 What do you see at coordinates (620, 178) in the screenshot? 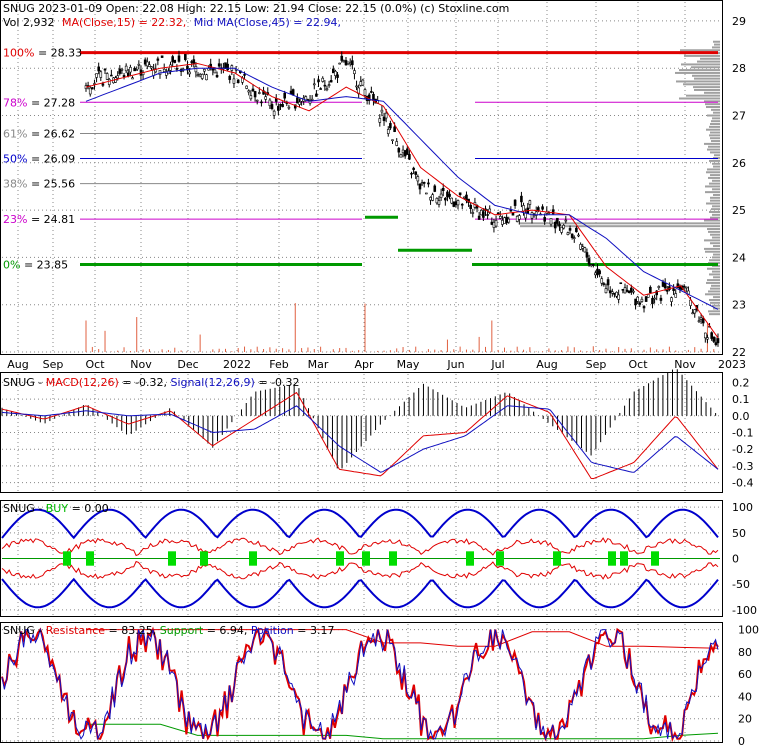
I see `volume-profile` at bounding box center [620, 178].